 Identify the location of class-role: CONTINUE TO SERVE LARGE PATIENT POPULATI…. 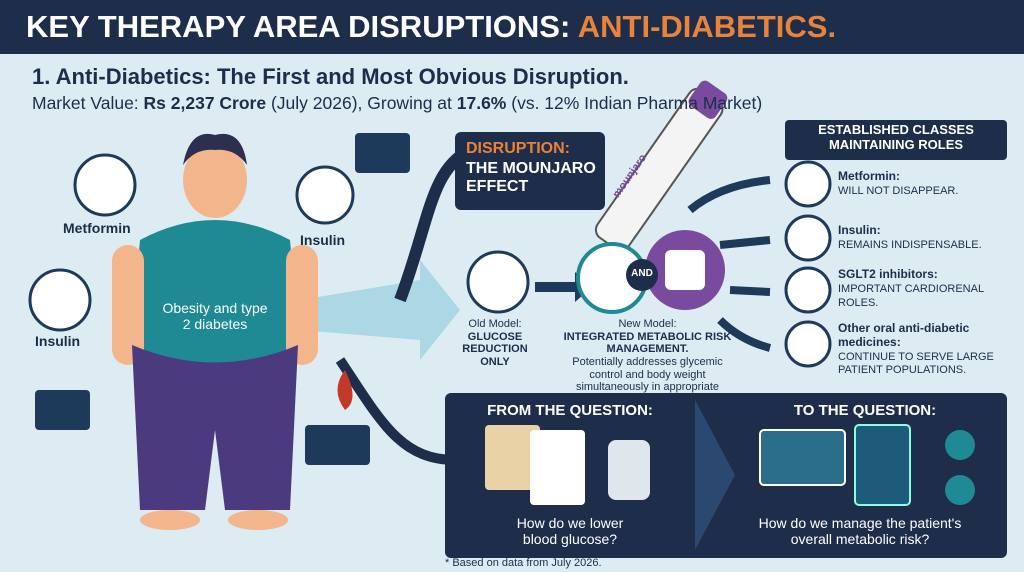
(916, 363).